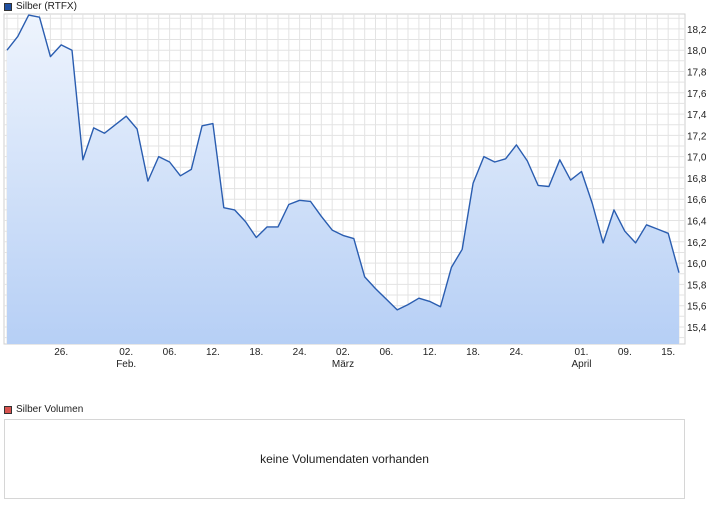 The image size is (726, 508). Describe the element at coordinates (8, 6) in the screenshot. I see `price-legend-swatch` at that location.